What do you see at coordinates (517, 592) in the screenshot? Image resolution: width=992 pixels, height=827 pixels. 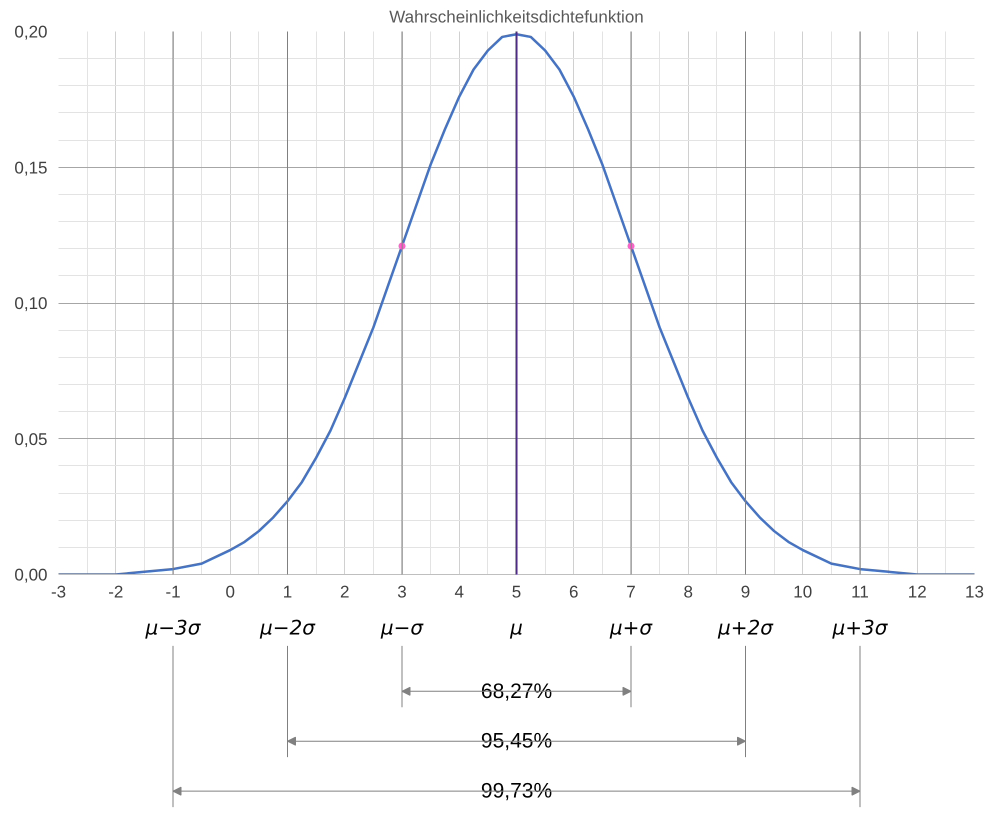 I see `x-tick-label: 5` at bounding box center [517, 592].